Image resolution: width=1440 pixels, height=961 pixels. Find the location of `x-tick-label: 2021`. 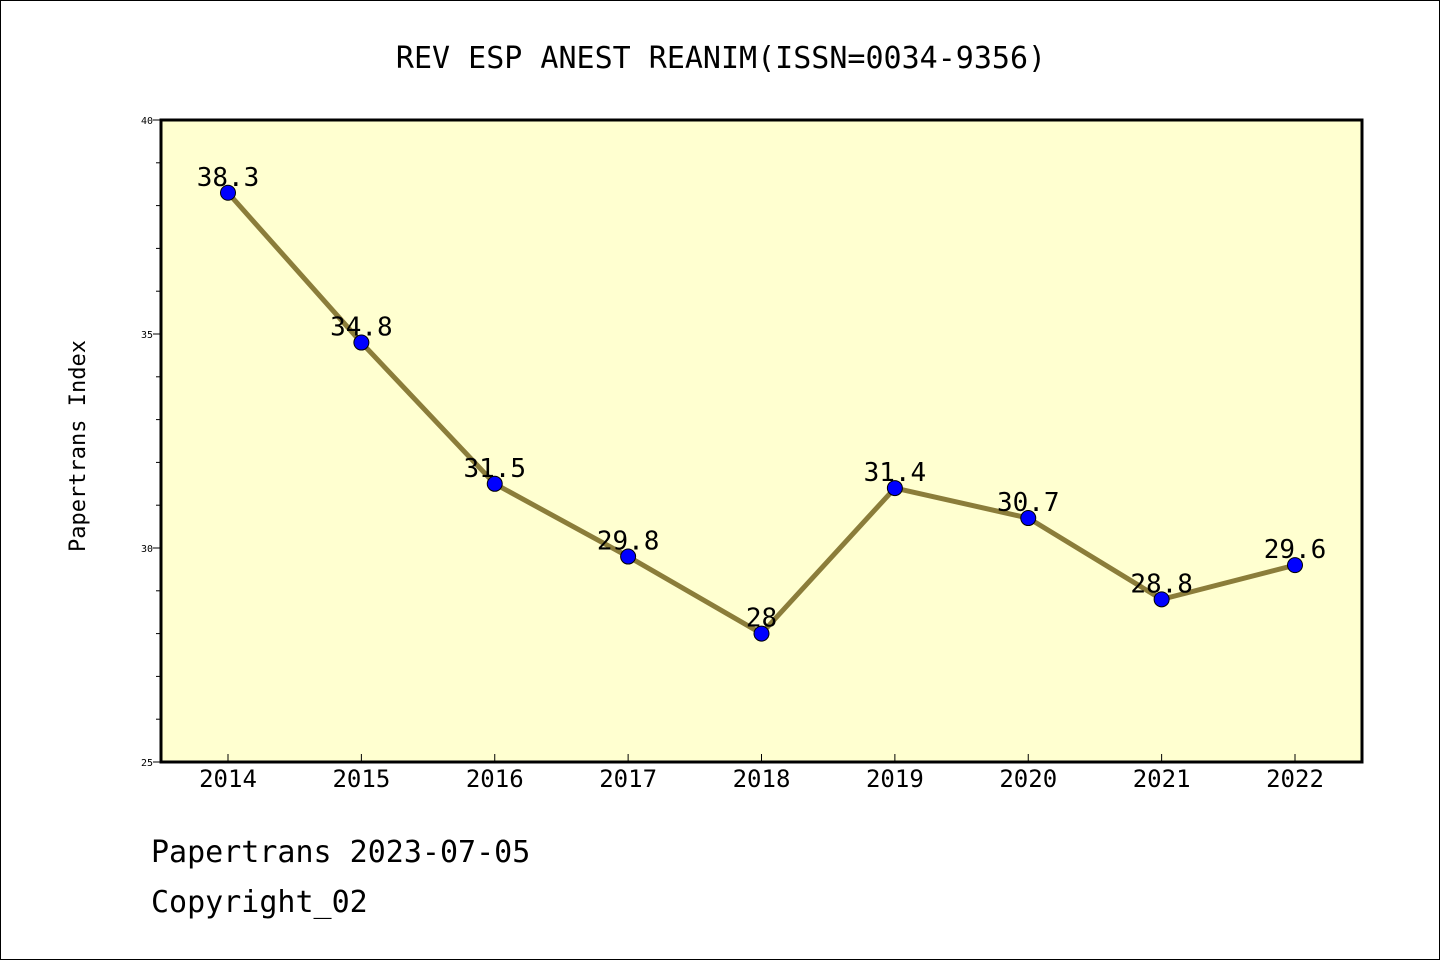

x-tick-label: 2021 is located at coordinates (1162, 779).